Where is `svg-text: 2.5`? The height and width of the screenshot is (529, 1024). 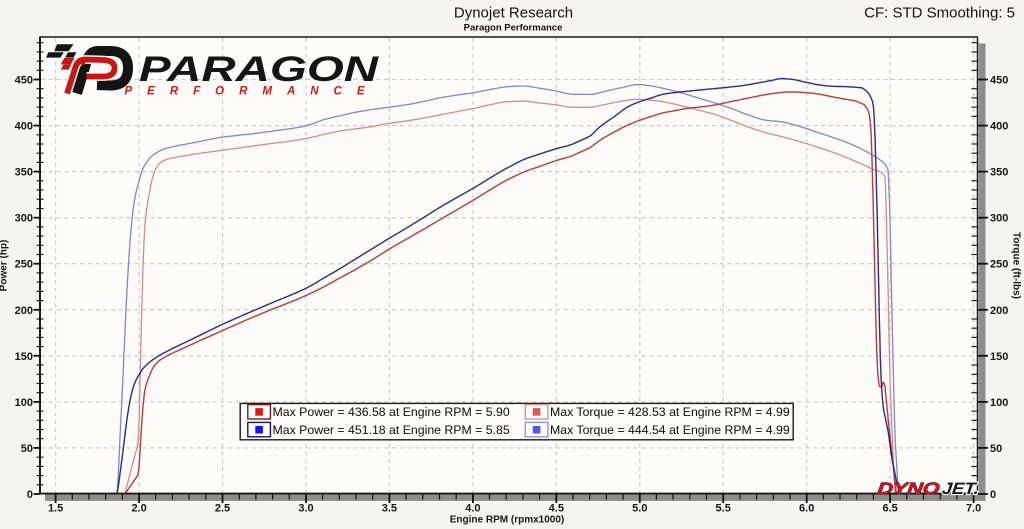
svg-text: 2.5 is located at coordinates (222, 509).